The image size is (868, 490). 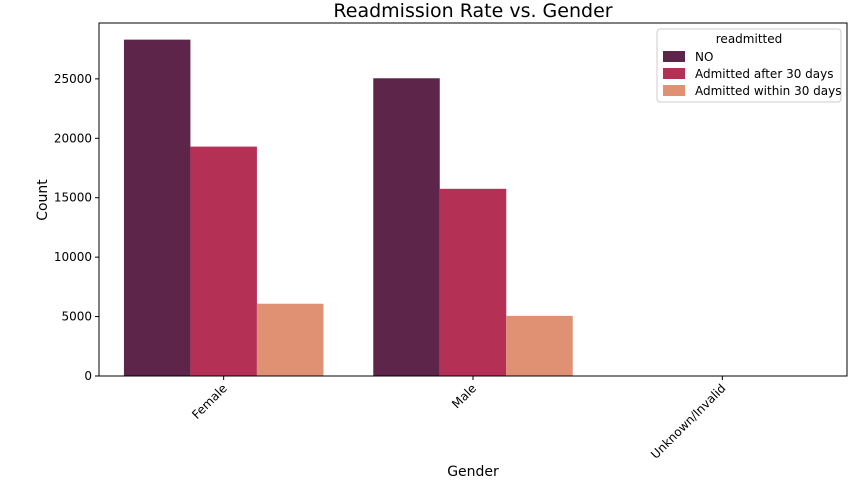 What do you see at coordinates (223, 261) in the screenshot?
I see `bar-admitted-after-30-days-female` at bounding box center [223, 261].